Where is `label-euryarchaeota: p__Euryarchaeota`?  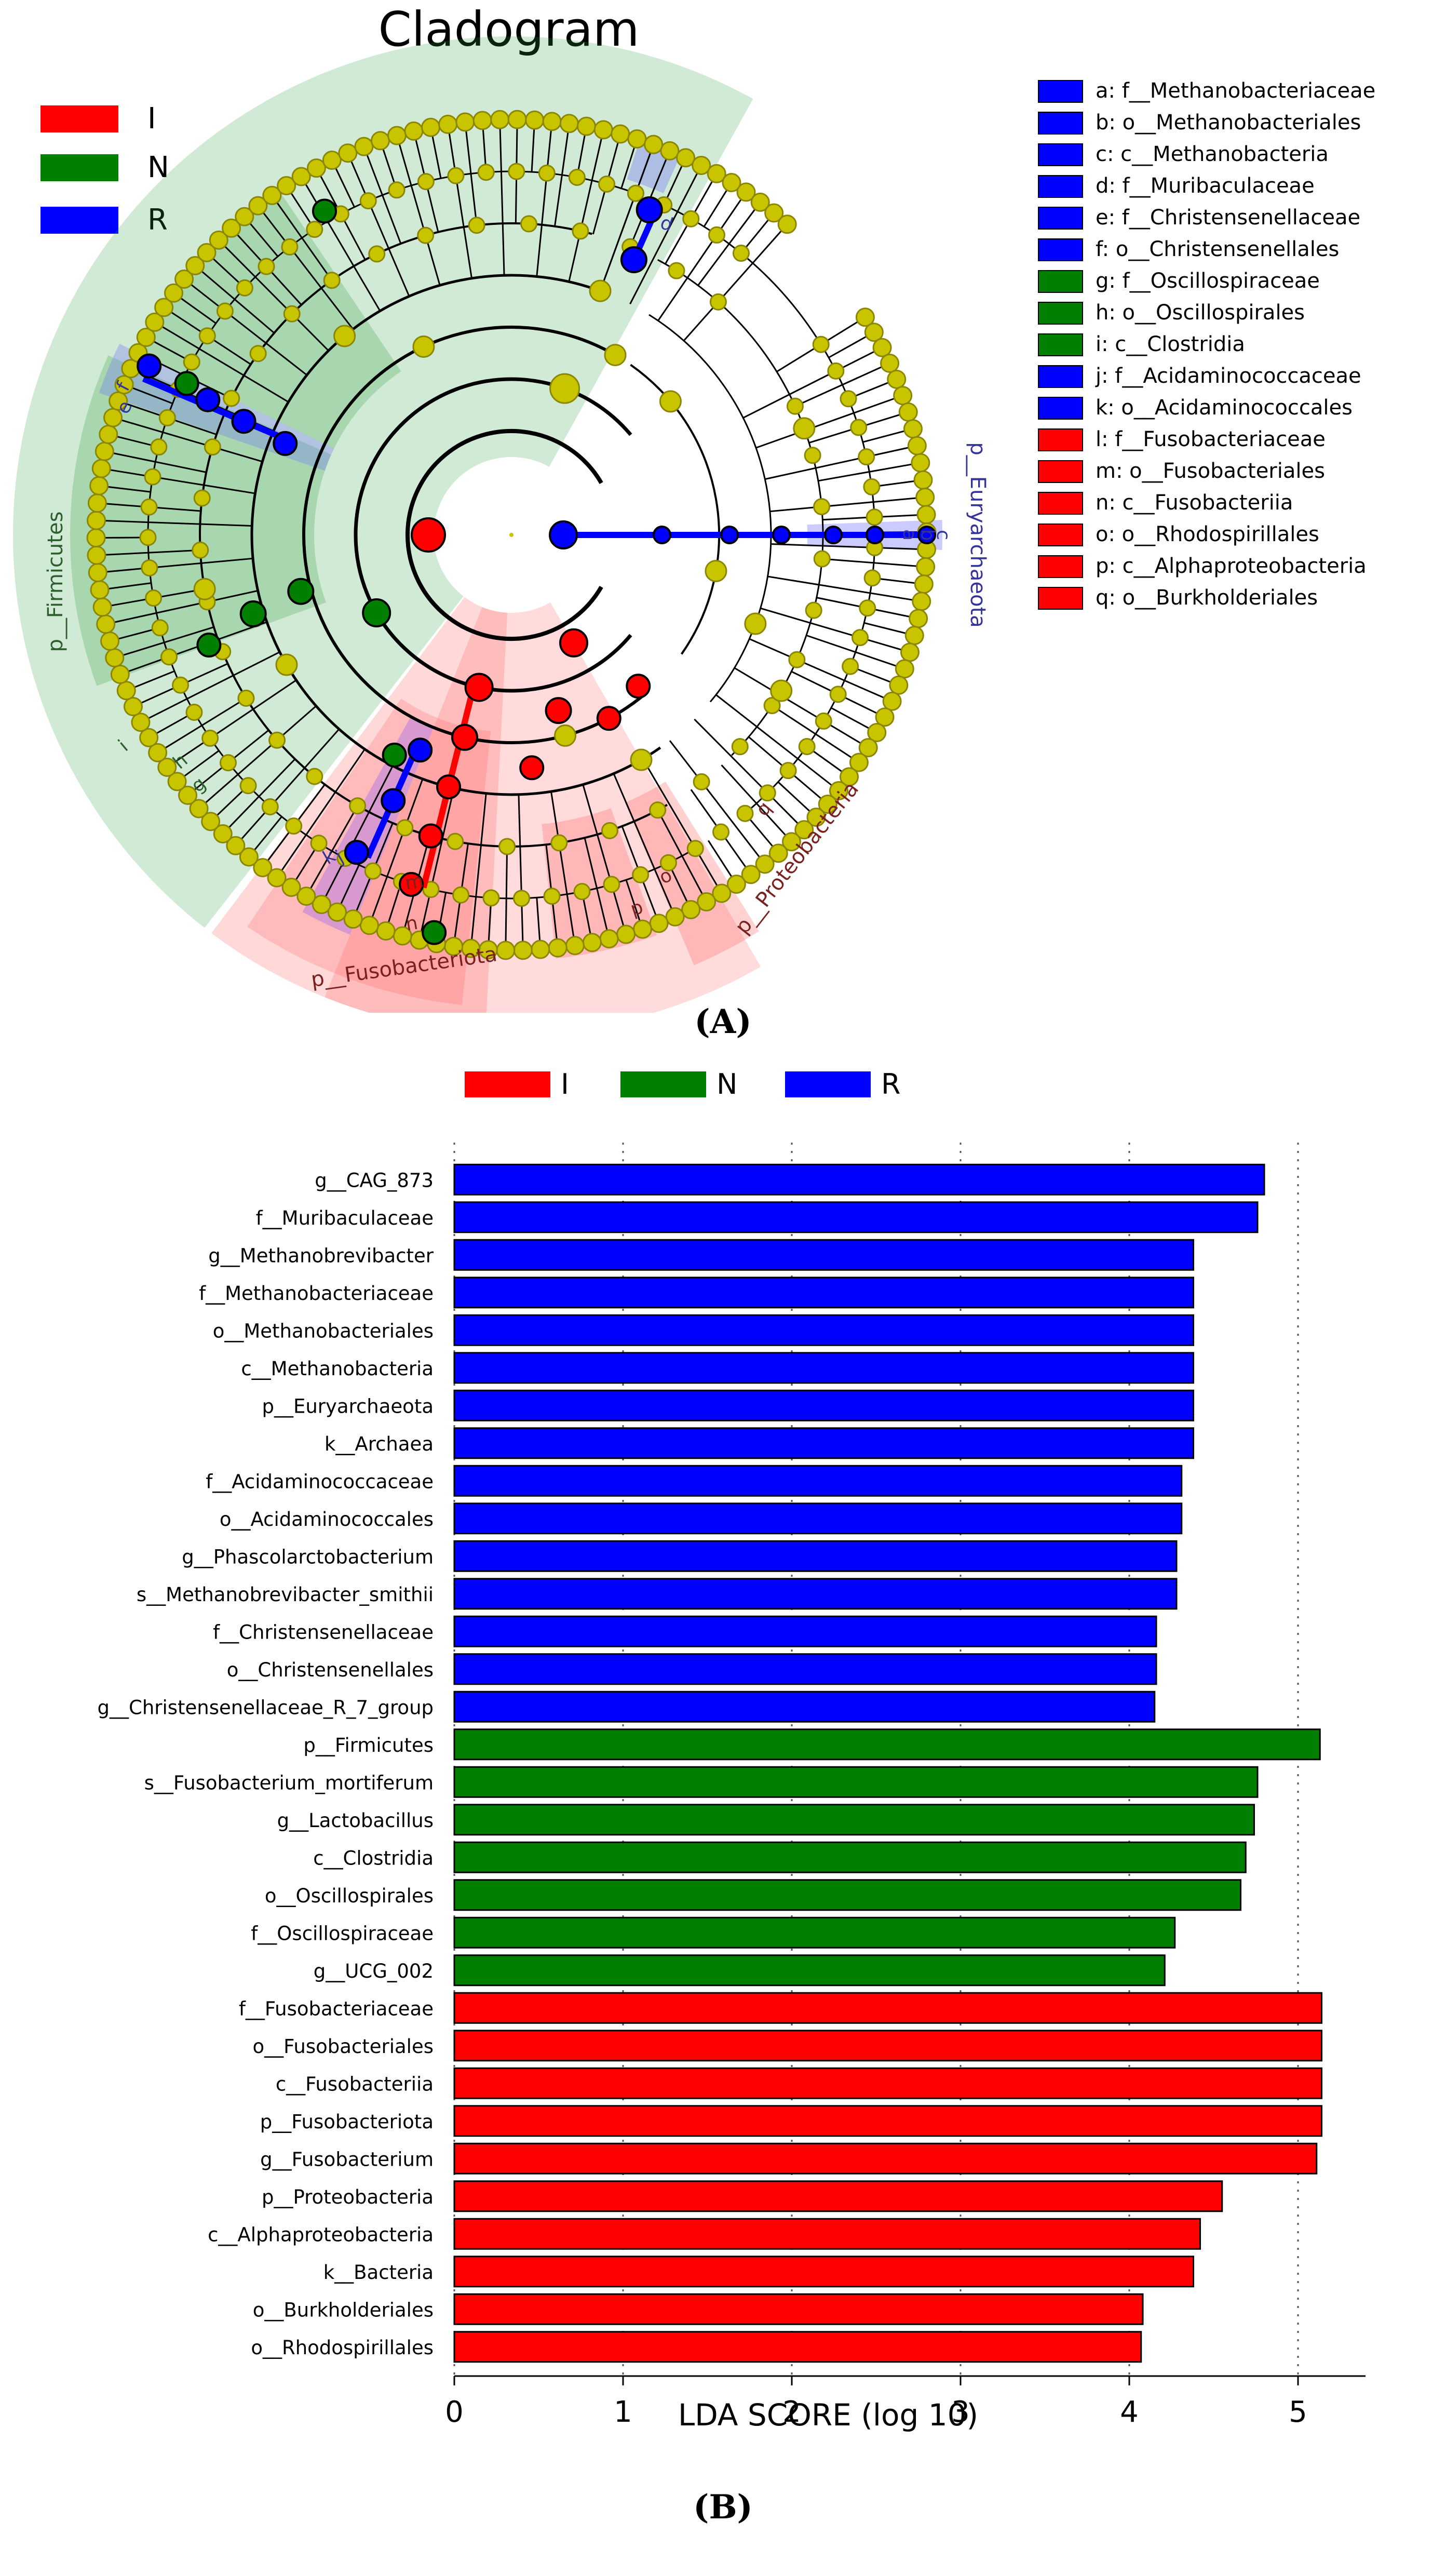 label-euryarchaeota: p__Euryarchaeota is located at coordinates (978, 535).